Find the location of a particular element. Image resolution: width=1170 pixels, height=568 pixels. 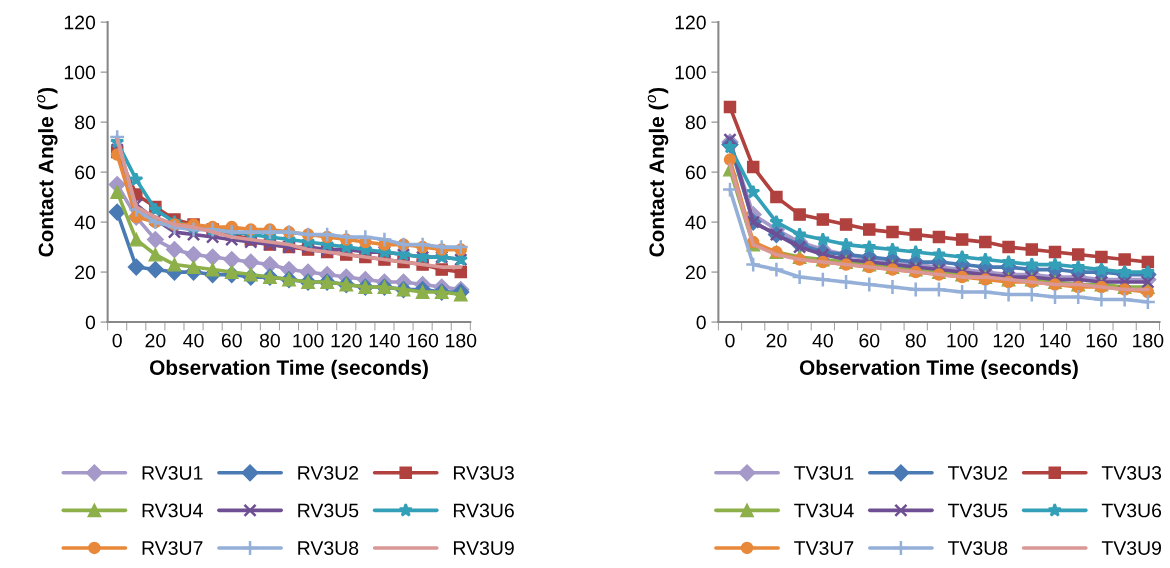

legend-label: TV3U2 is located at coordinates (977, 473).